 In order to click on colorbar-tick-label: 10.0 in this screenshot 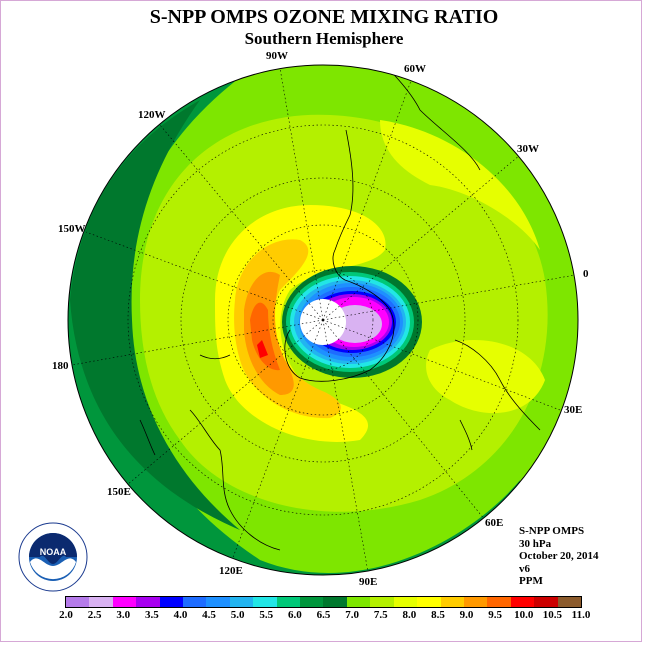, I will do `click(524, 615)`.